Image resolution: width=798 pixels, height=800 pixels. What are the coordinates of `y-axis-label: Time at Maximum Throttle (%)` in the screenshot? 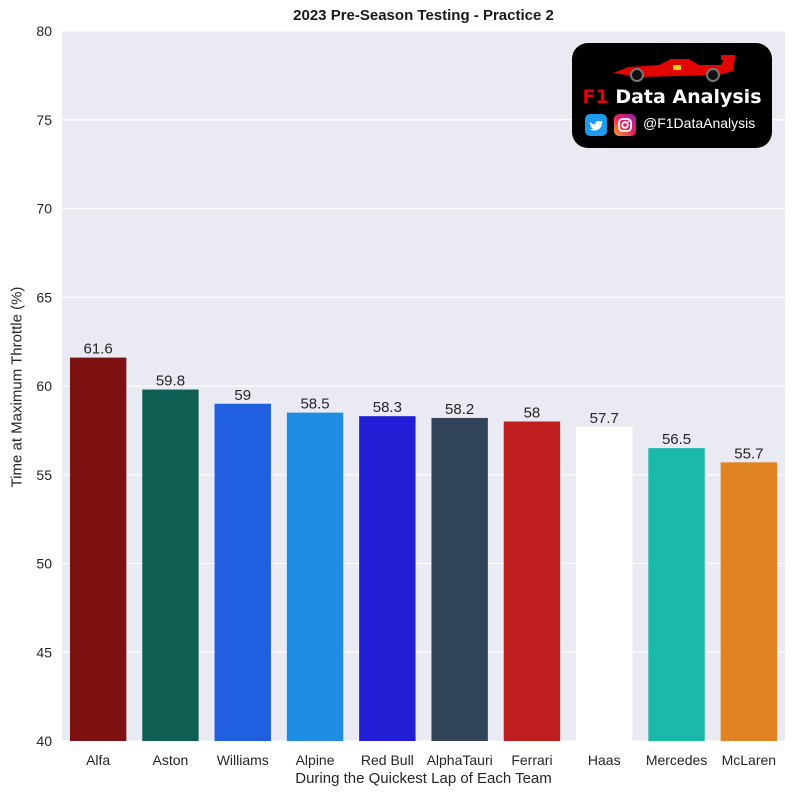 It's located at (17, 387).